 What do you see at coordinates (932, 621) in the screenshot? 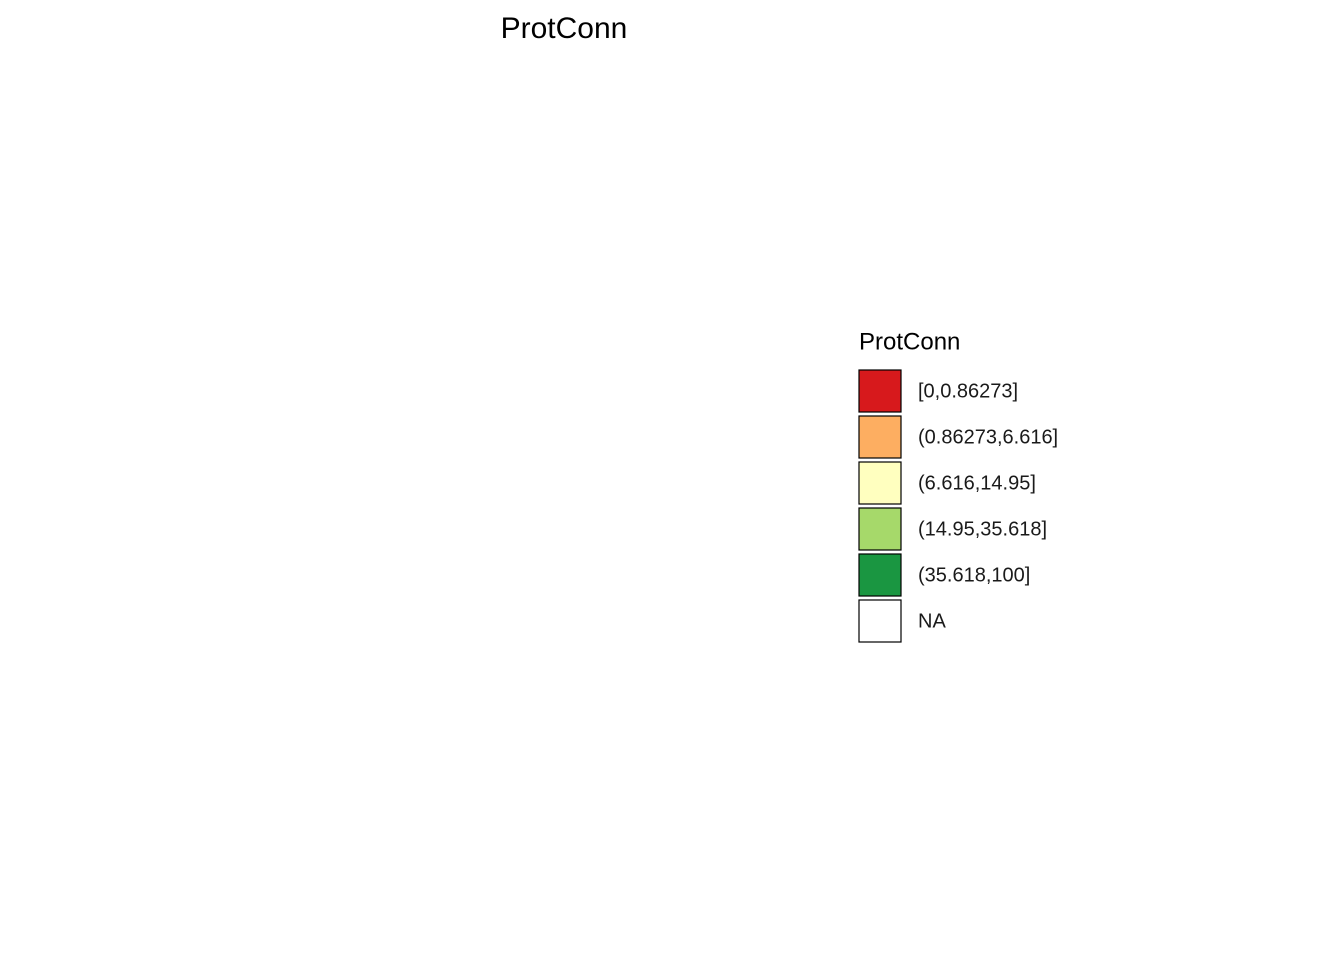
I see `legend-label: NA` at bounding box center [932, 621].